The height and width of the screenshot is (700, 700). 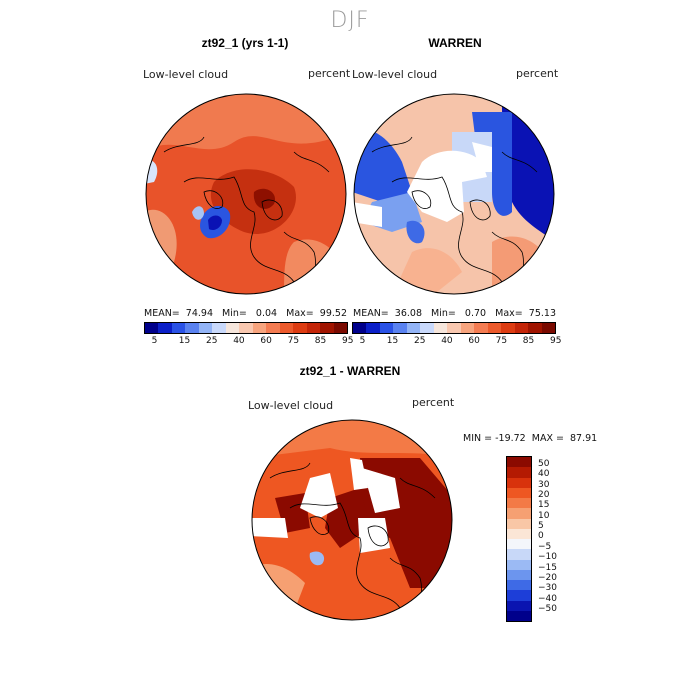 I want to click on panel1-title: zt92_1 (yrs 1-1), so click(x=245, y=43).